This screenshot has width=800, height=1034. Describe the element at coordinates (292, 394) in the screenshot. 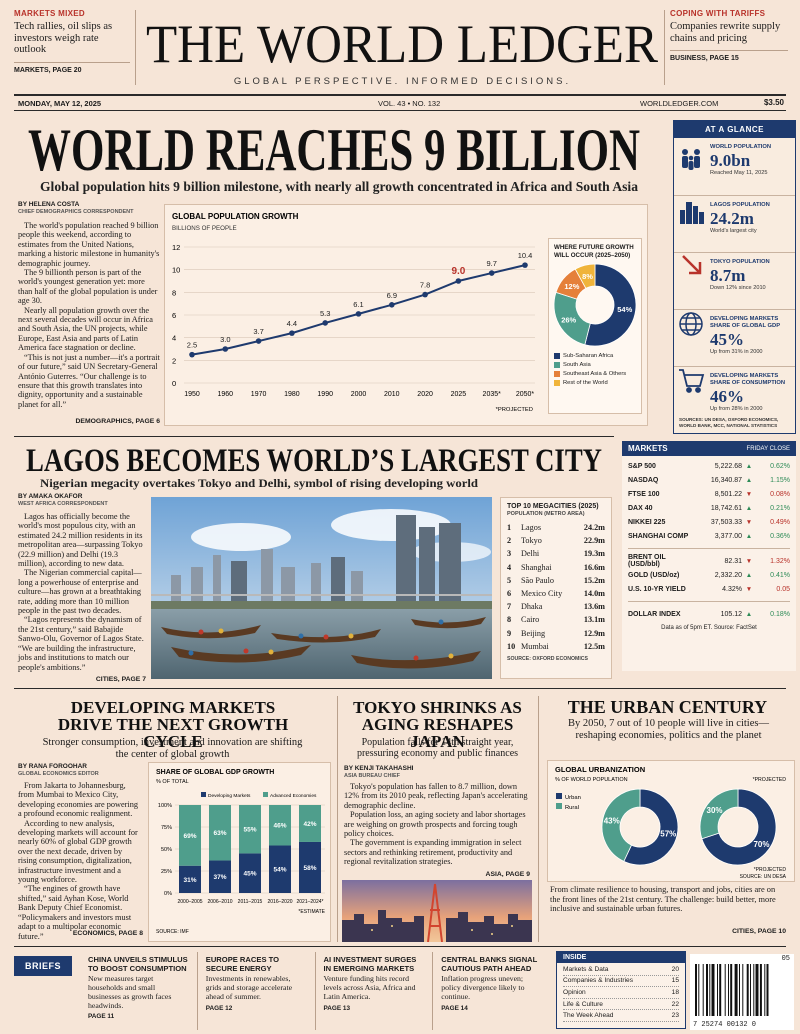

I see `x-tick-label: 1980` at that location.